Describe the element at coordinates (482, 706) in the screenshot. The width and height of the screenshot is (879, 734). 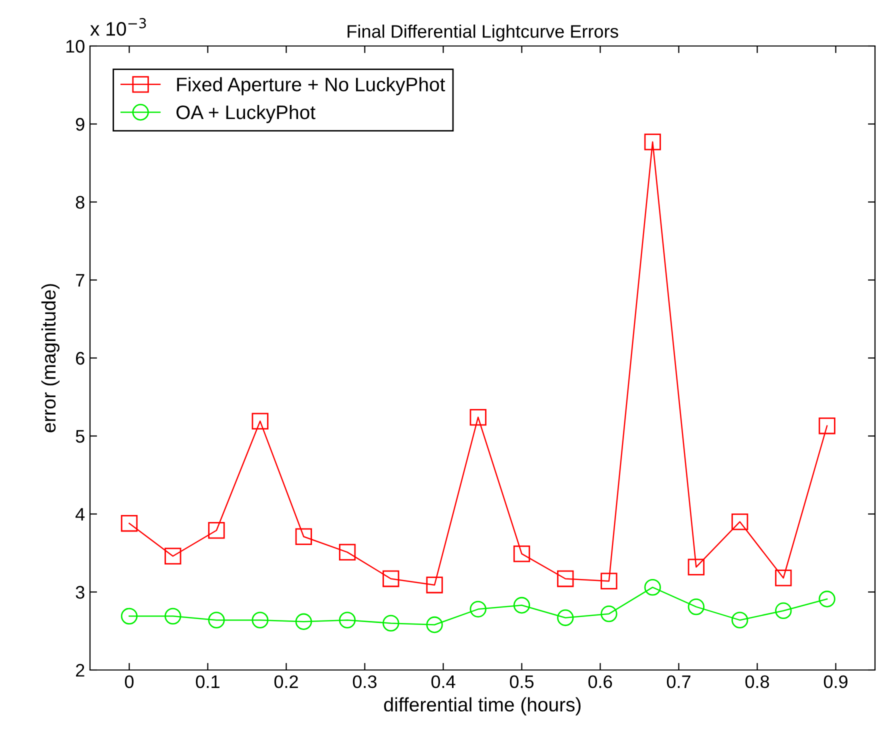
I see `x-axis-title: differential time (hours)` at that location.